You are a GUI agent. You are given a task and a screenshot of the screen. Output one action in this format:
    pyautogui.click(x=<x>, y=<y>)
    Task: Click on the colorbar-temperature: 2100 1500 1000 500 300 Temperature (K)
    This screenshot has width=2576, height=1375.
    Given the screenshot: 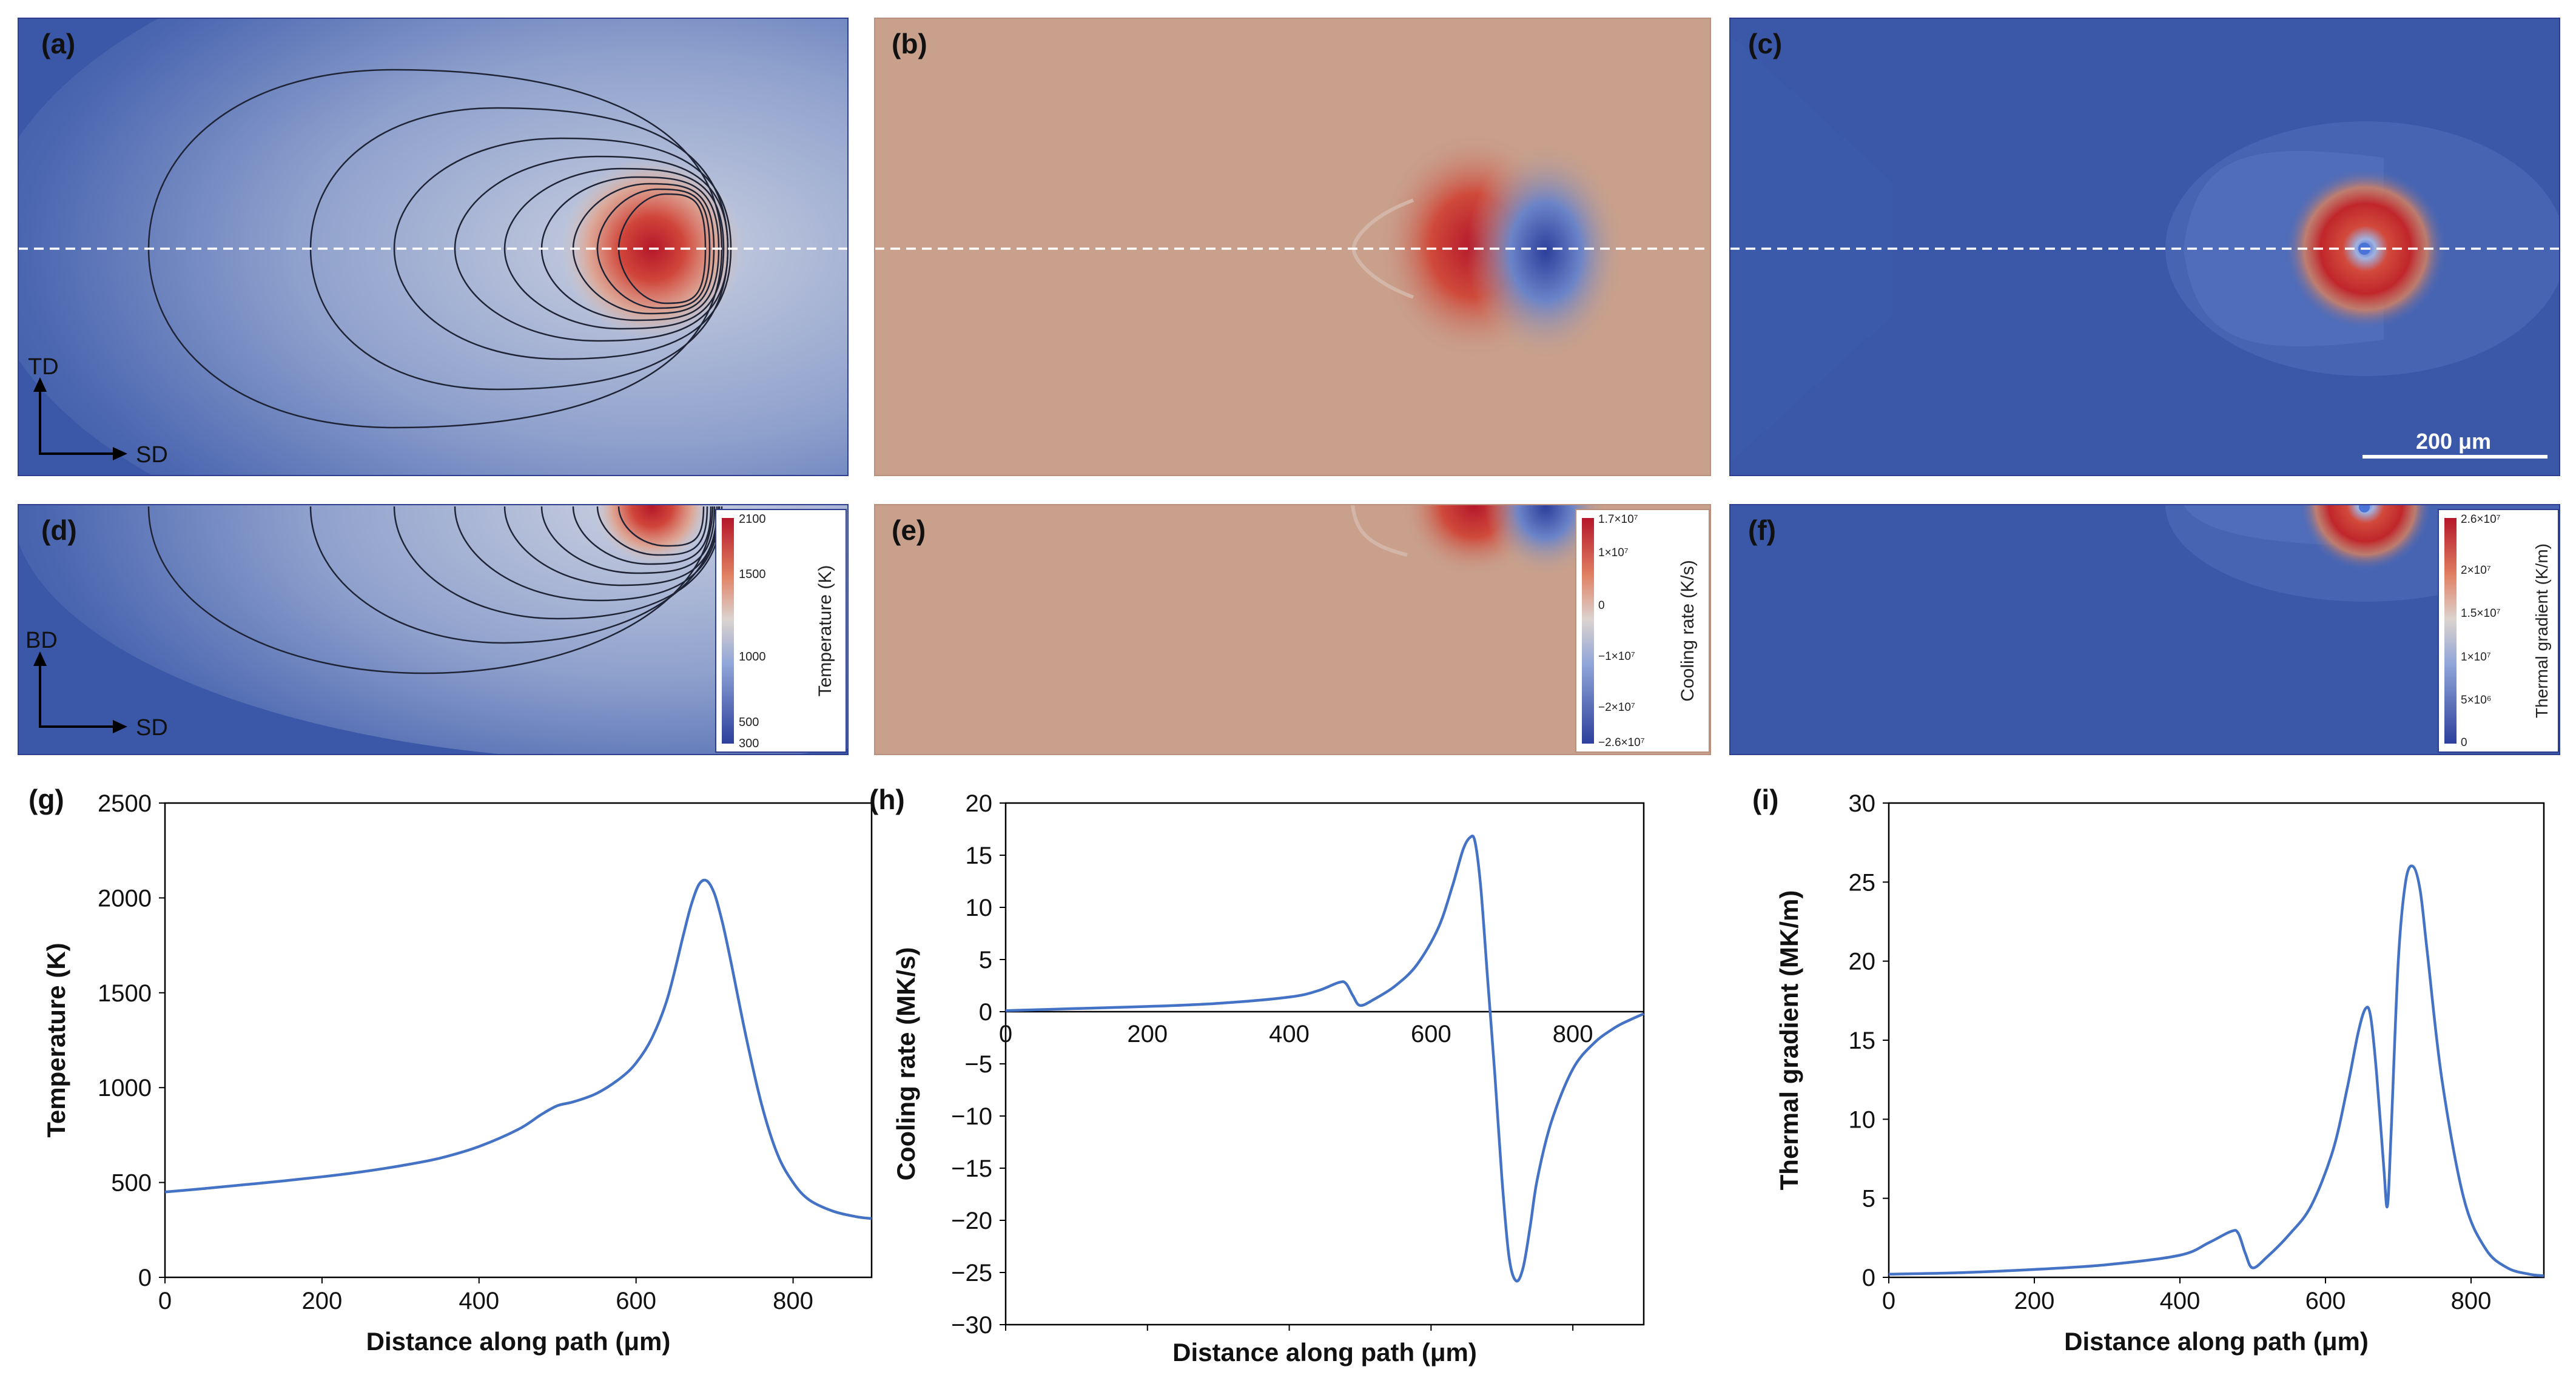 What is the action you would take?
    pyautogui.click(x=781, y=631)
    